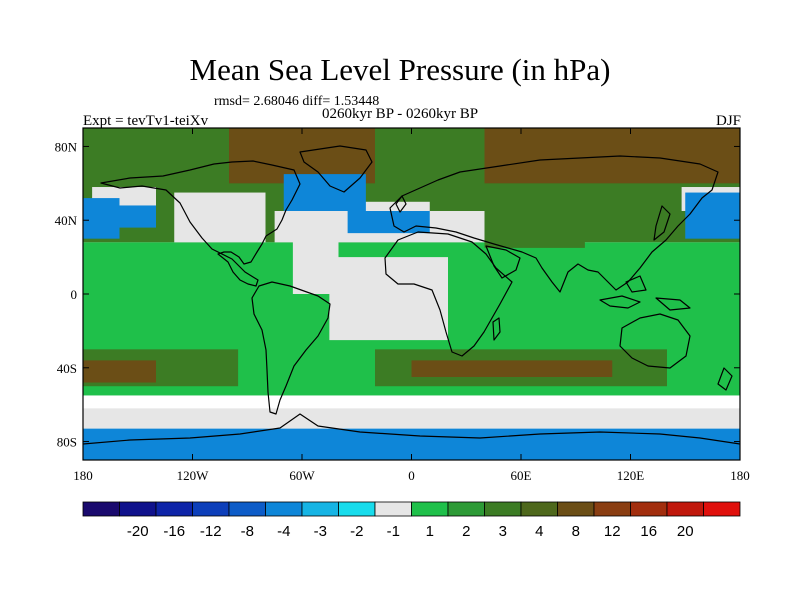  What do you see at coordinates (174, 531) in the screenshot?
I see `colorbar-label: -16` at bounding box center [174, 531].